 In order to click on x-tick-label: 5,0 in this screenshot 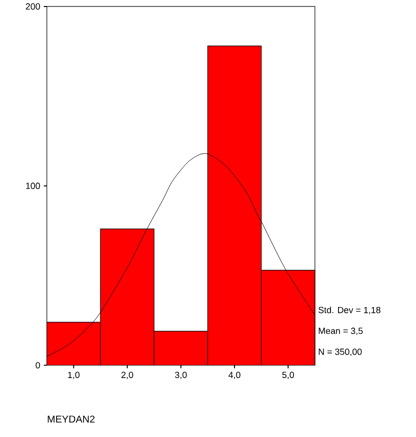, I will do `click(288, 376)`.